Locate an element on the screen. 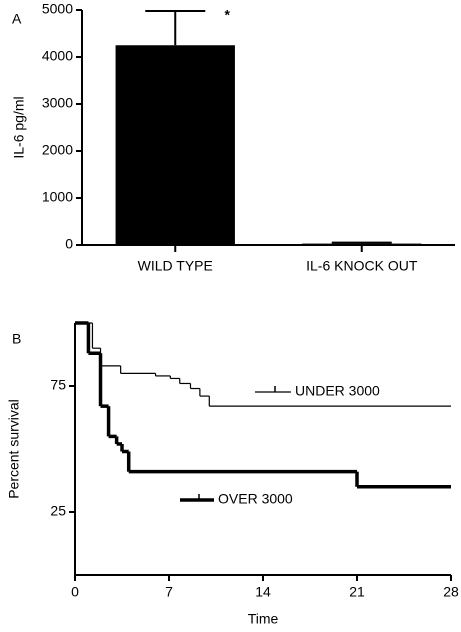 This screenshot has height=632, width=461. y-tick-label: 0 is located at coordinates (69, 244).